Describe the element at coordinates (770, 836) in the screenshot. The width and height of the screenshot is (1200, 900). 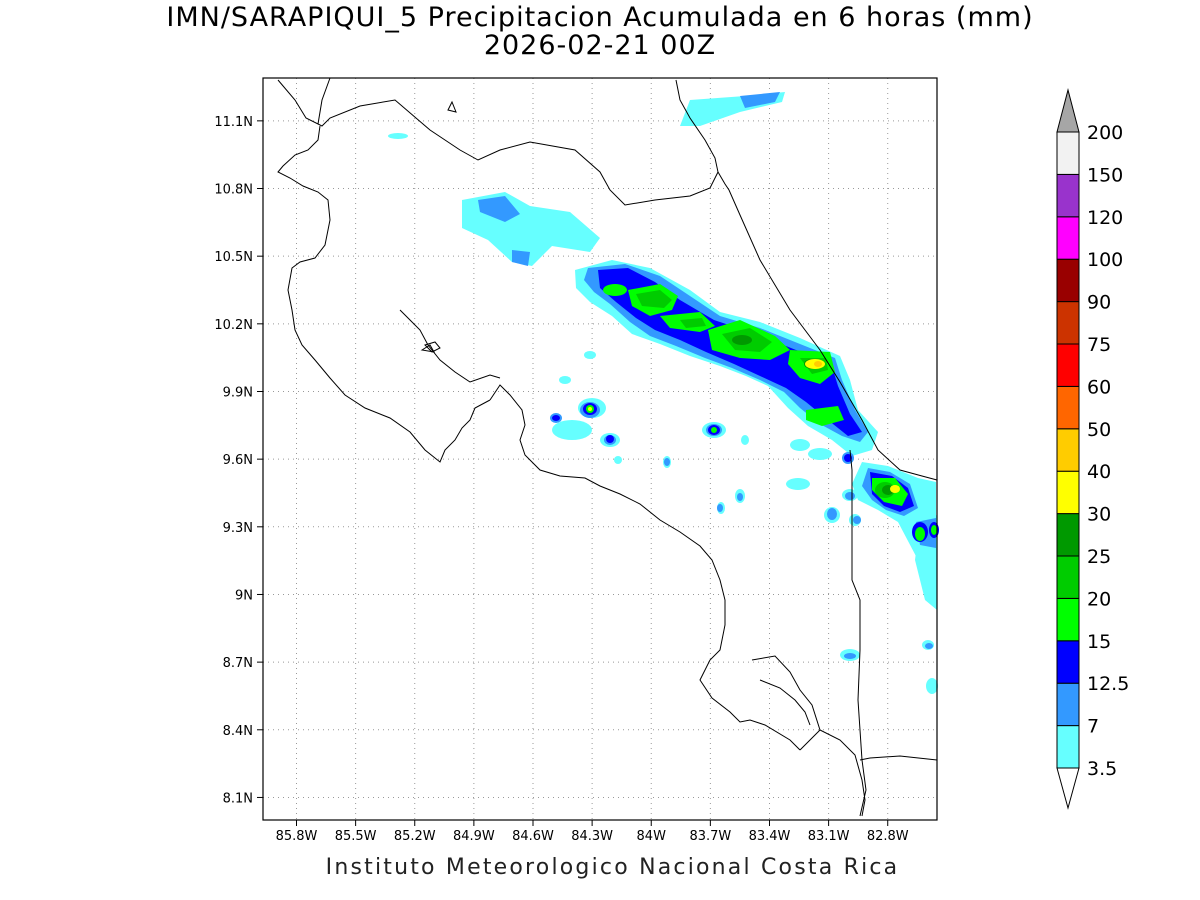
I see `x-tick-label: 83.4W` at that location.